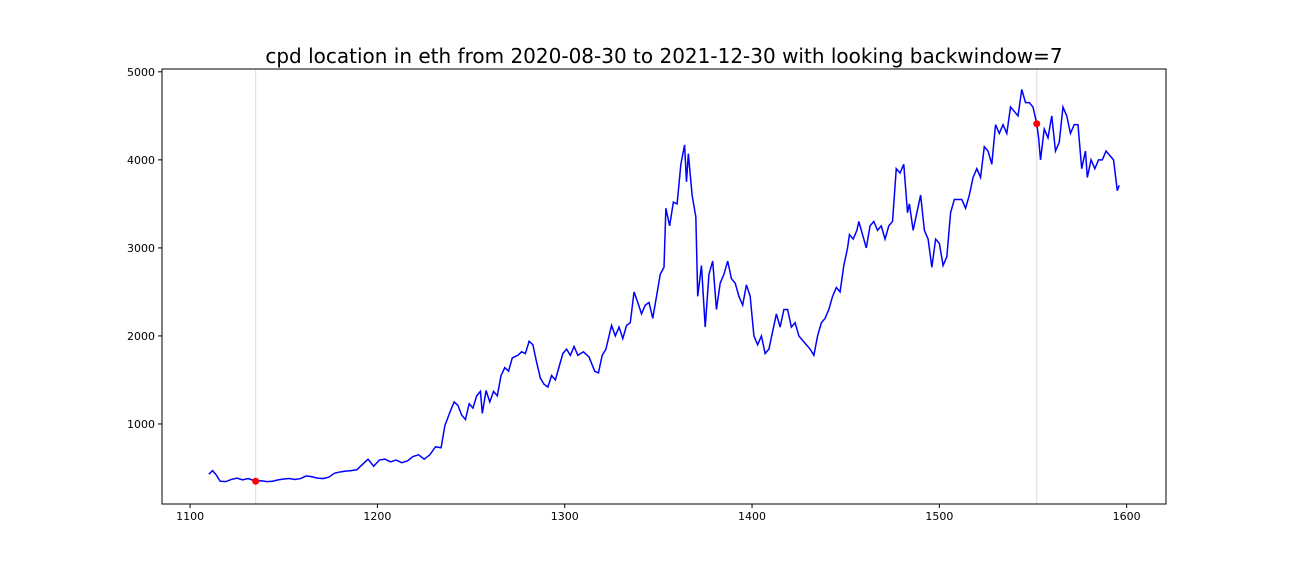 This screenshot has width=1296, height=576. What do you see at coordinates (1127, 516) in the screenshot?
I see `x-tick-label: 1600` at bounding box center [1127, 516].